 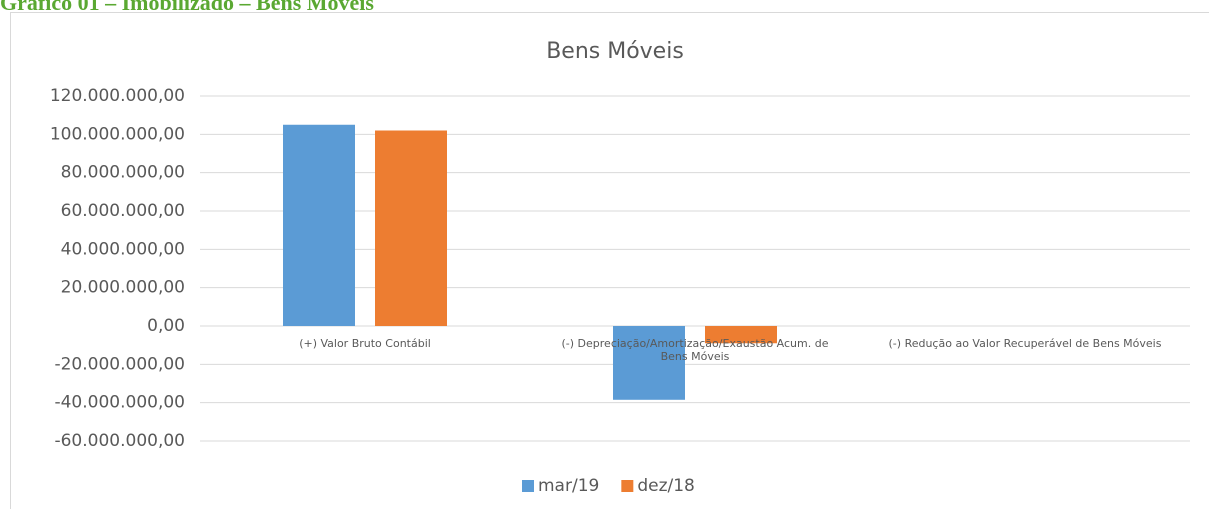 I want to click on y-tick-label: -20.000.000,00, so click(x=119, y=364).